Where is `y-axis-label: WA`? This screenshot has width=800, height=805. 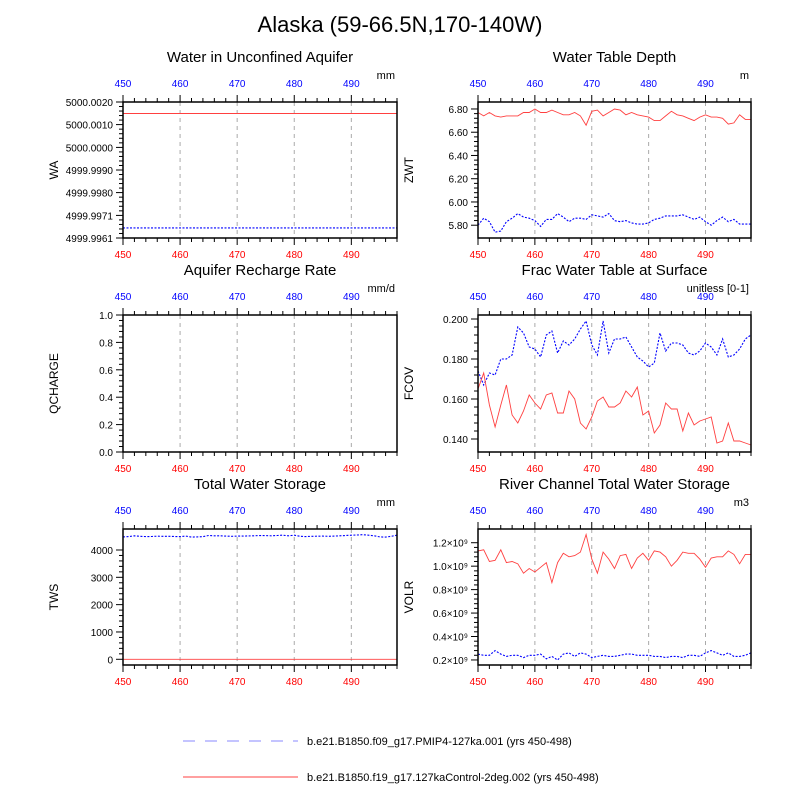 y-axis-label: WA is located at coordinates (54, 170).